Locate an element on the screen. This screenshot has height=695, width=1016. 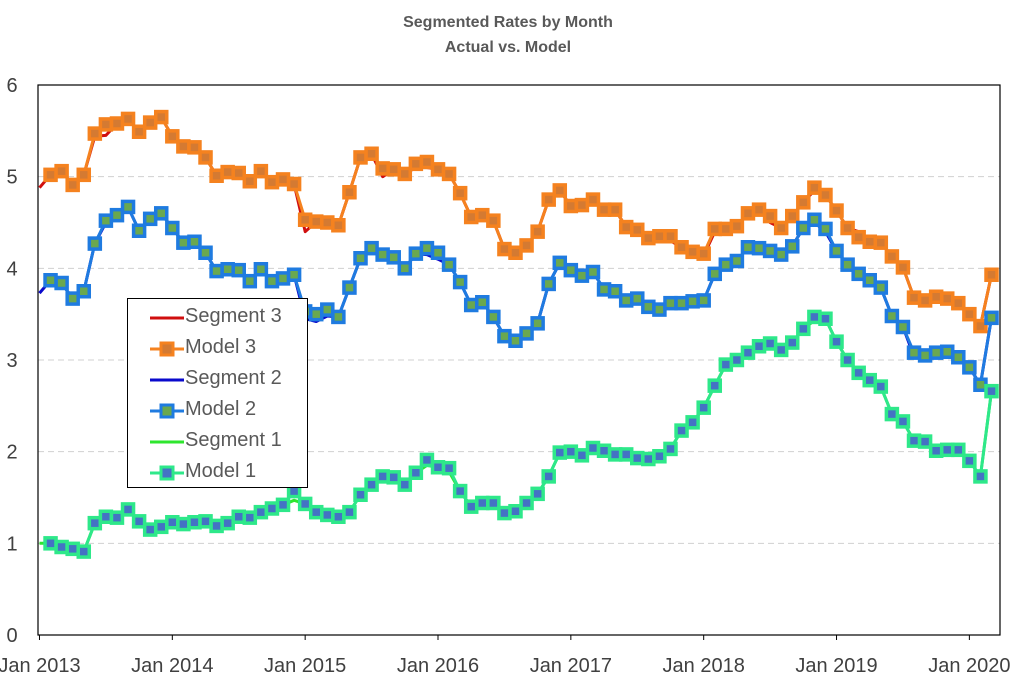
y-tick-label: 1 is located at coordinates (11, 544).